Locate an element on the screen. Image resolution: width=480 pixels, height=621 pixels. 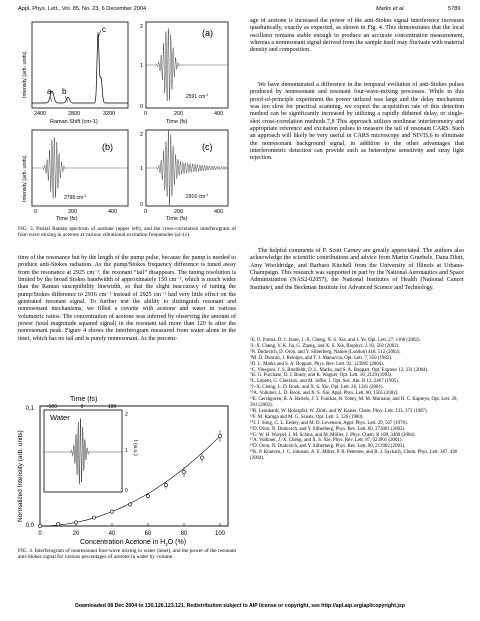
svg-text: -100 is located at coordinates (52, 407).